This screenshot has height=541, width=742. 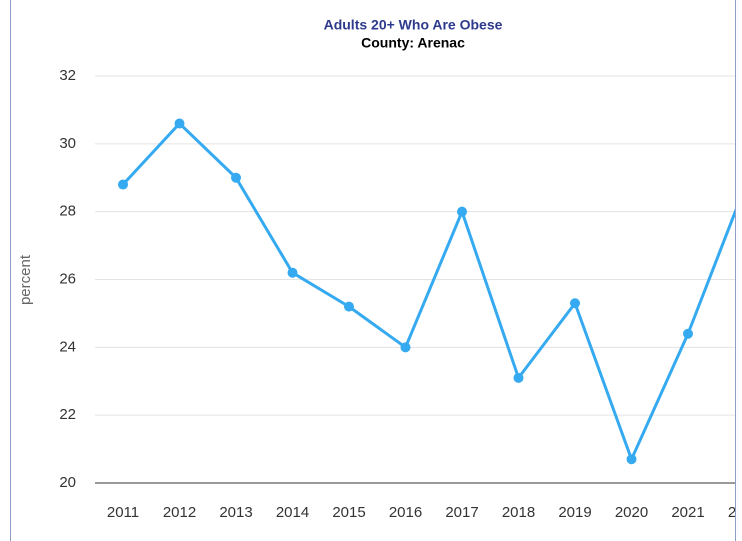 I want to click on y-tick-label: 30, so click(x=67, y=143).